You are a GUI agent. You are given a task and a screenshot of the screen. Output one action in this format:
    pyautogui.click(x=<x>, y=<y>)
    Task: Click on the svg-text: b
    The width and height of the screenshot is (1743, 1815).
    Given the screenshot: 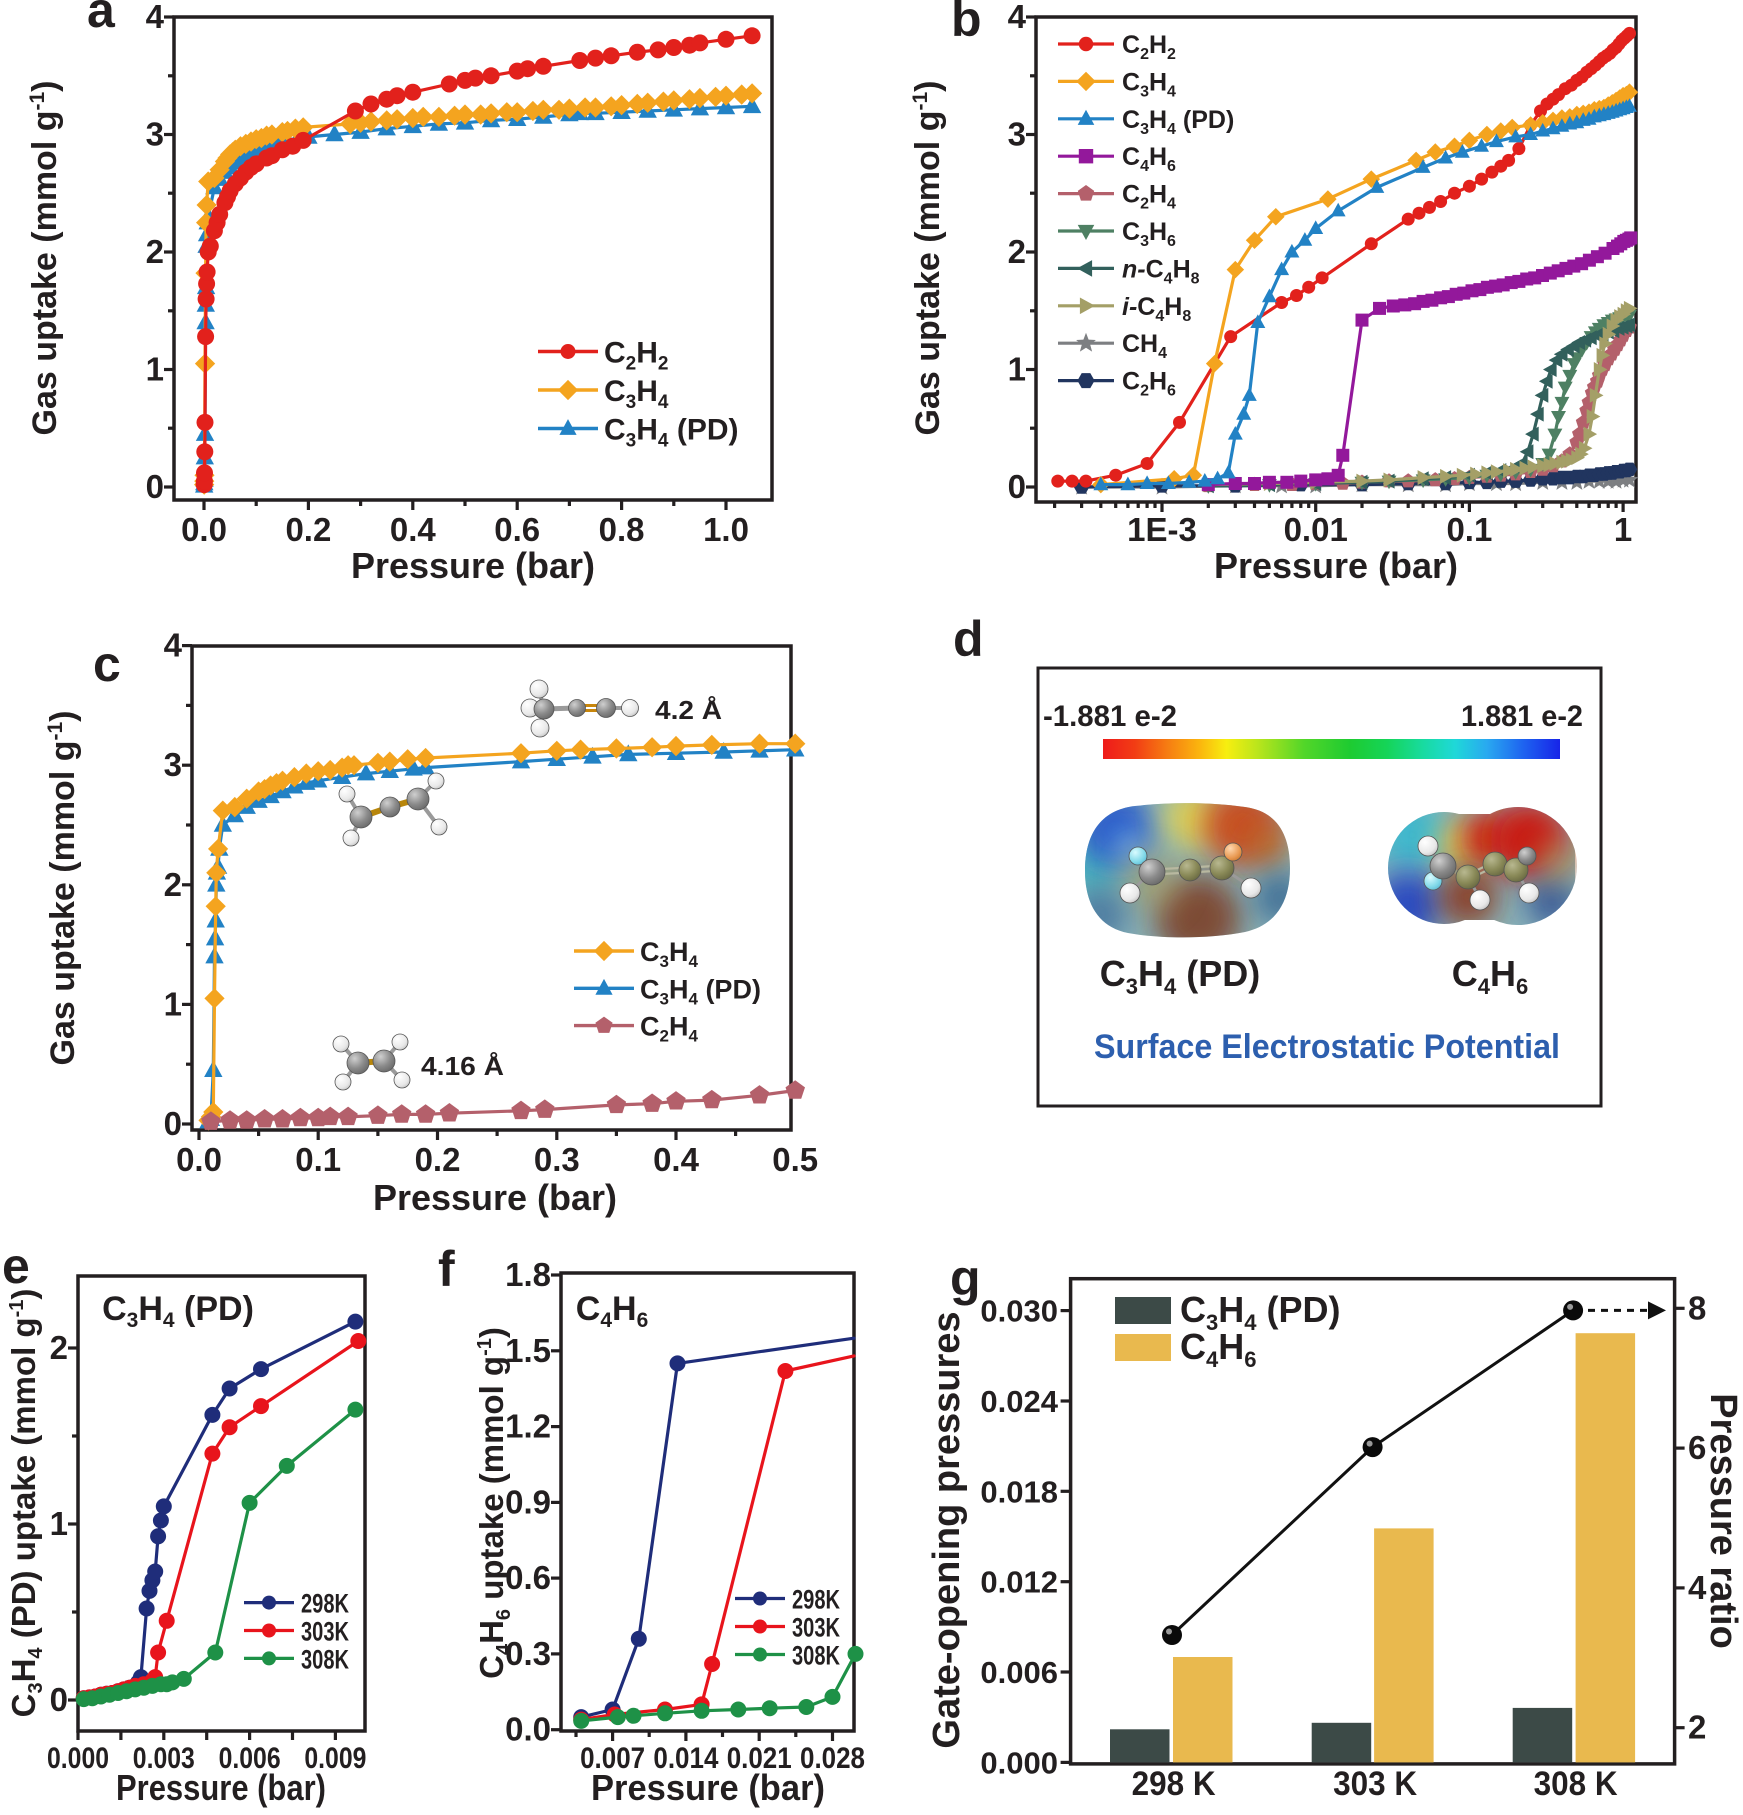 What is the action you would take?
    pyautogui.click(x=966, y=23)
    